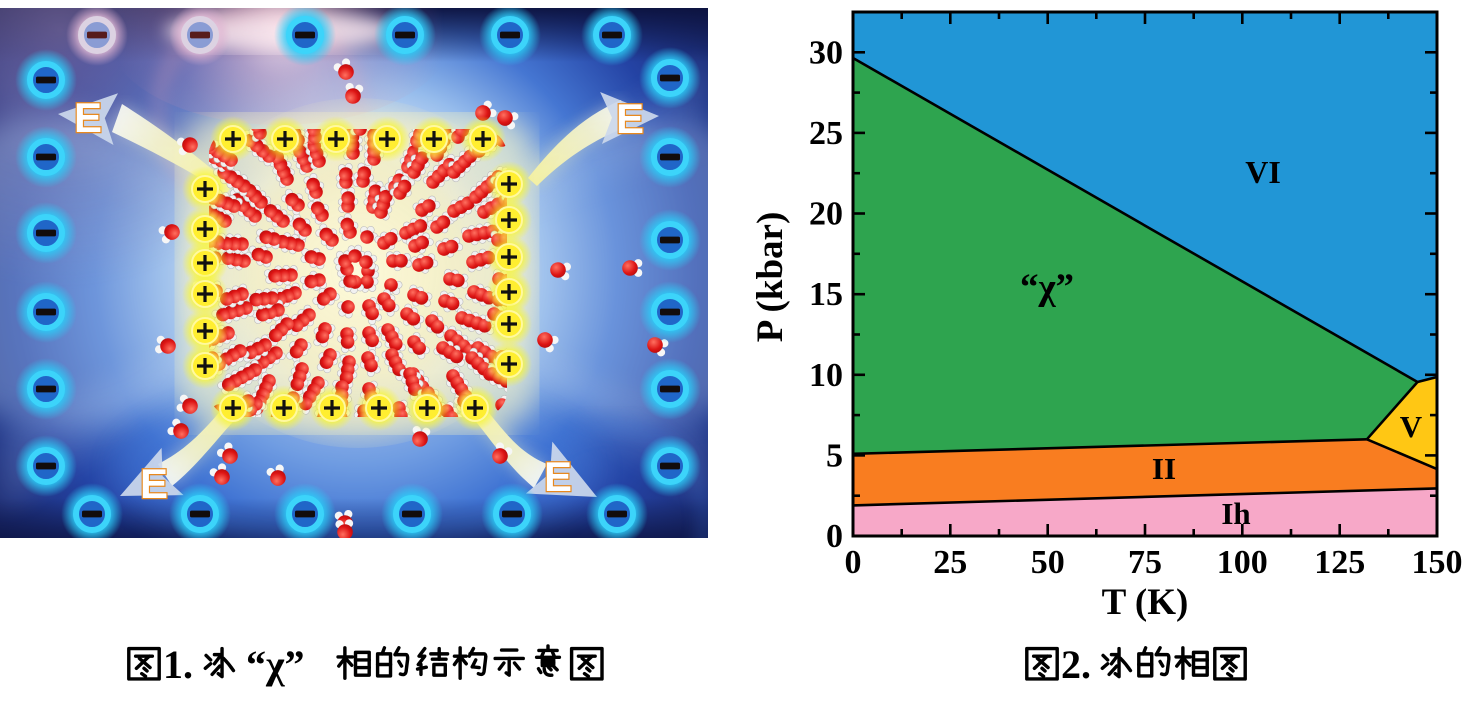 The width and height of the screenshot is (1464, 711). Describe the element at coordinates (826, 52) in the screenshot. I see `svg-text: 30` at that location.